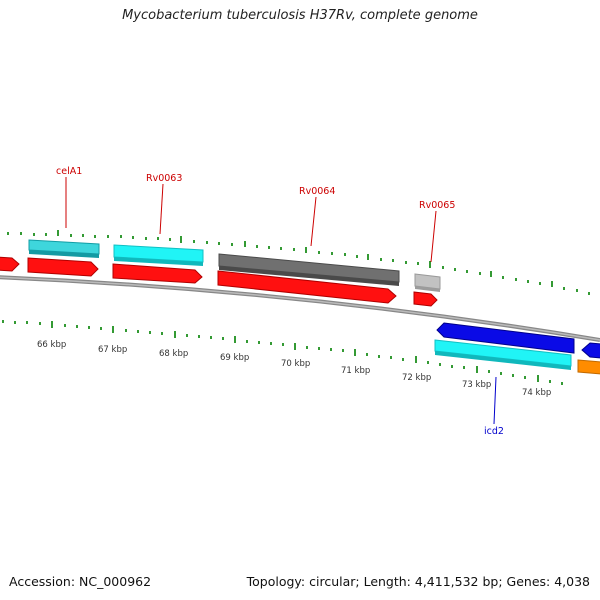  Describe the element at coordinates (536, 393) in the screenshot. I see `kbp-label: 74 kbp` at that location.